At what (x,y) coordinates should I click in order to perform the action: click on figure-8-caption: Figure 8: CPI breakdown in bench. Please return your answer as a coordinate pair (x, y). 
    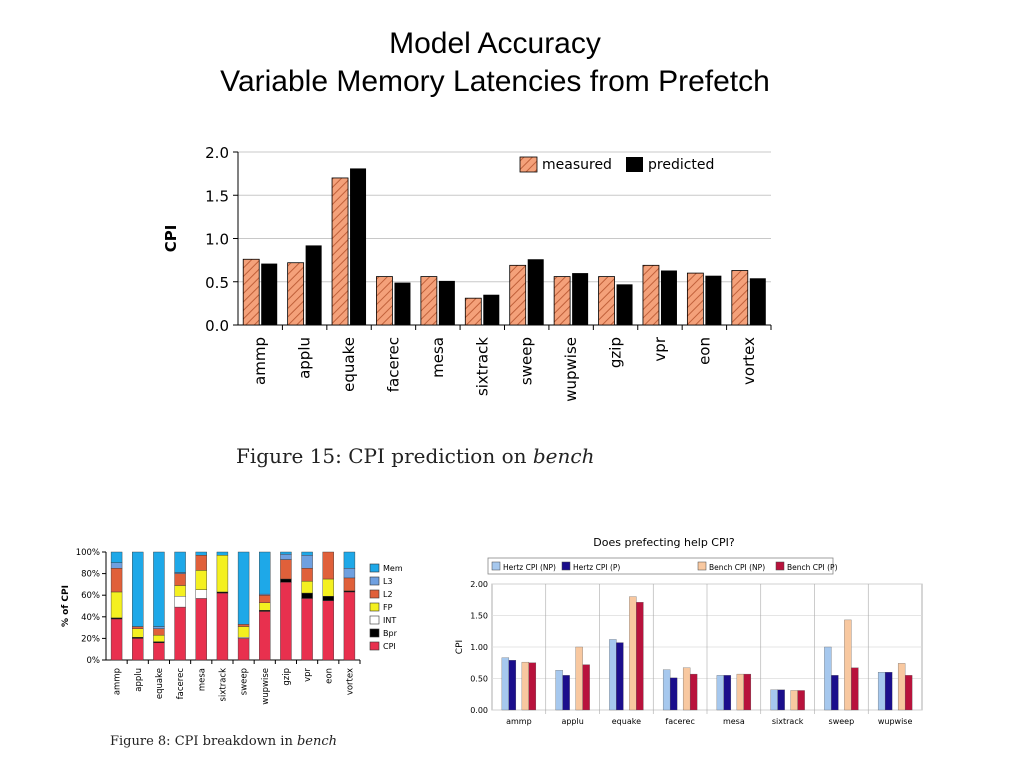
    Looking at the image, I should click on (223, 741).